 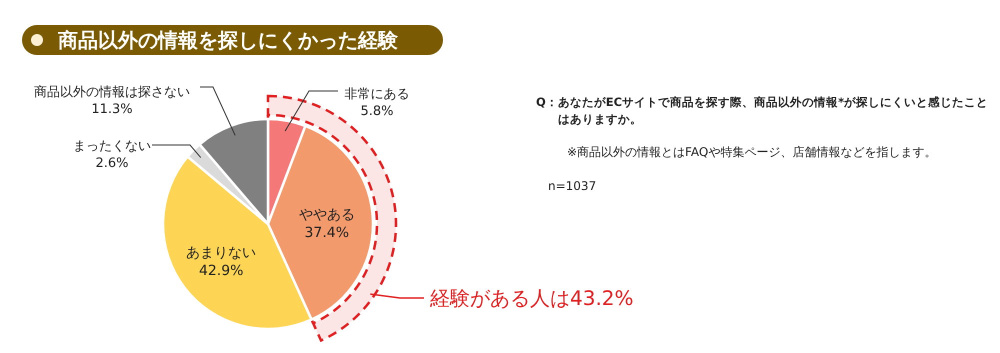 What do you see at coordinates (532, 298) in the screenshot?
I see `text: 経験がある人は43.2%` at bounding box center [532, 298].